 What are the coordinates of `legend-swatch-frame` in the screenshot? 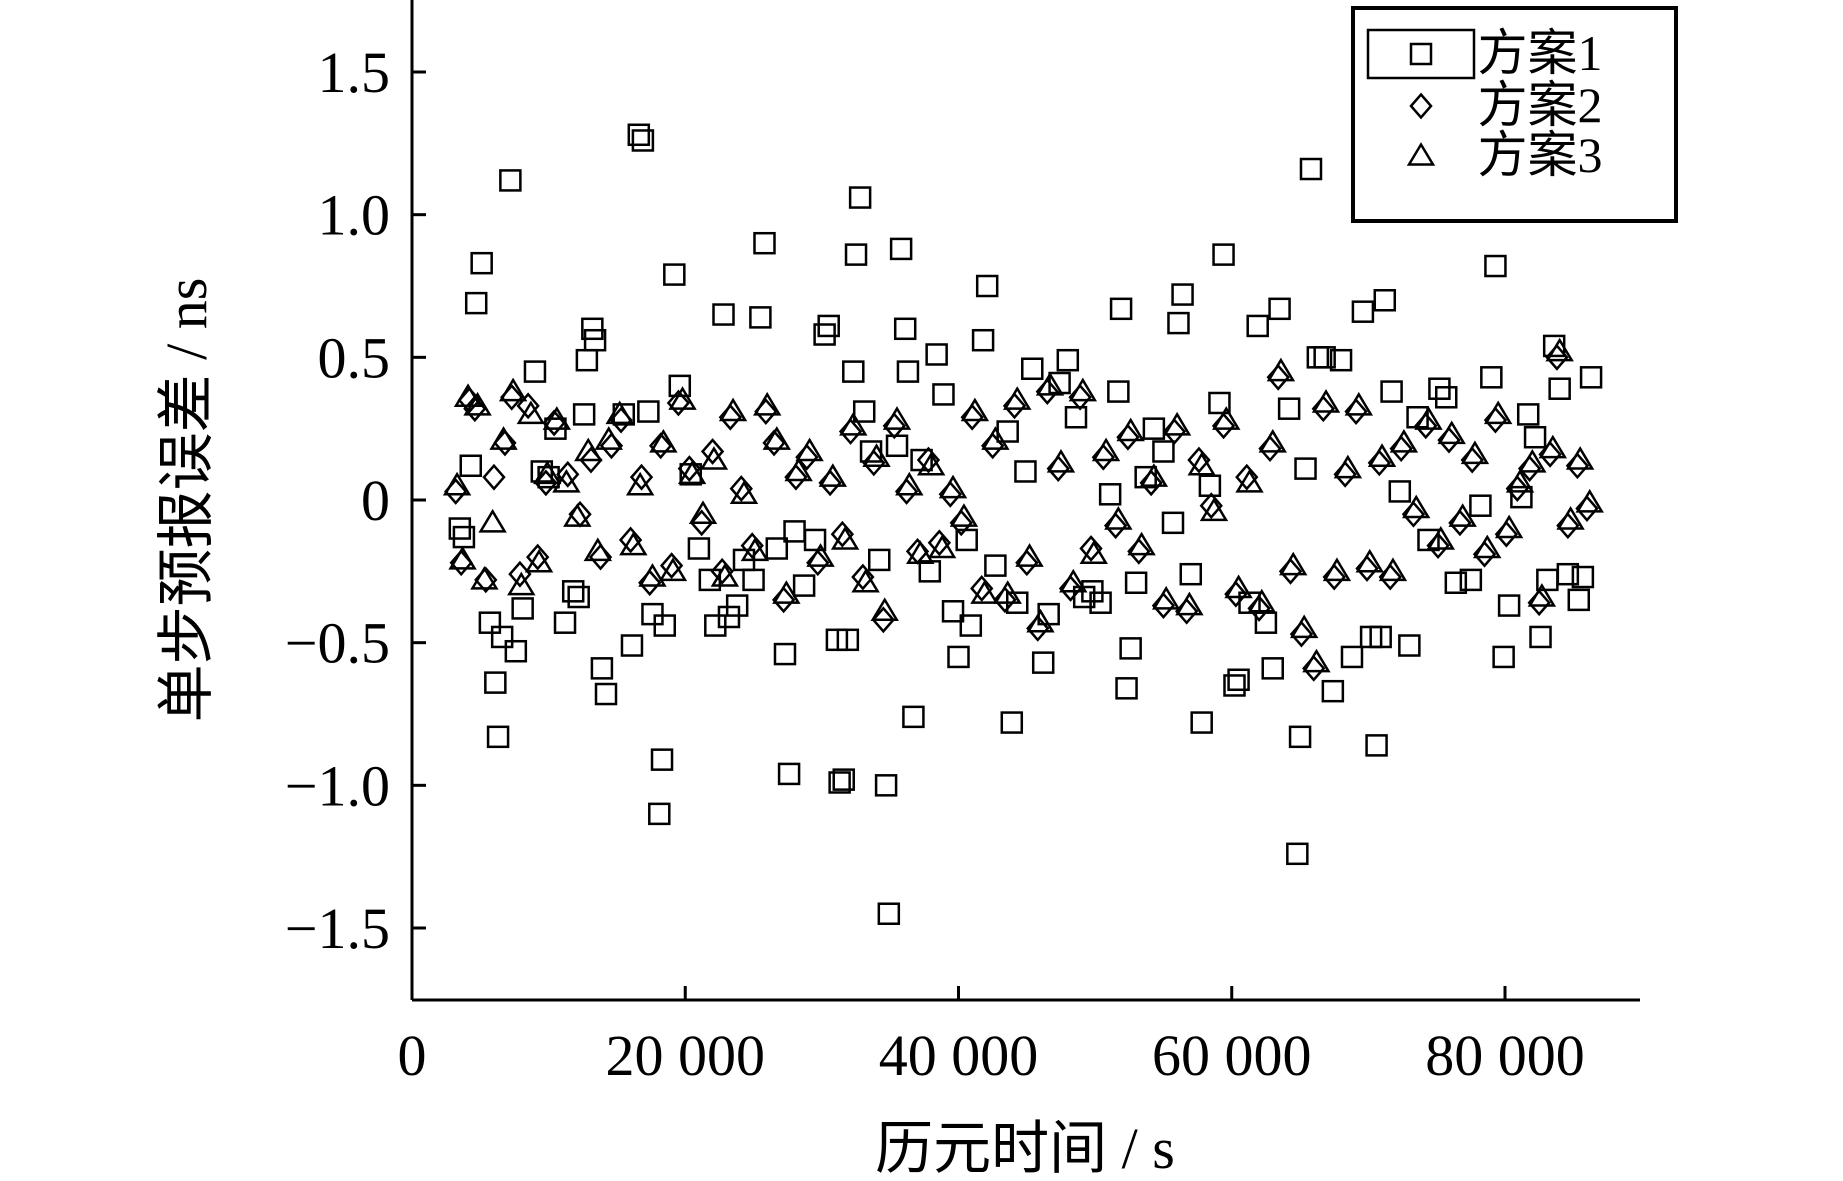 It's located at (1421, 54).